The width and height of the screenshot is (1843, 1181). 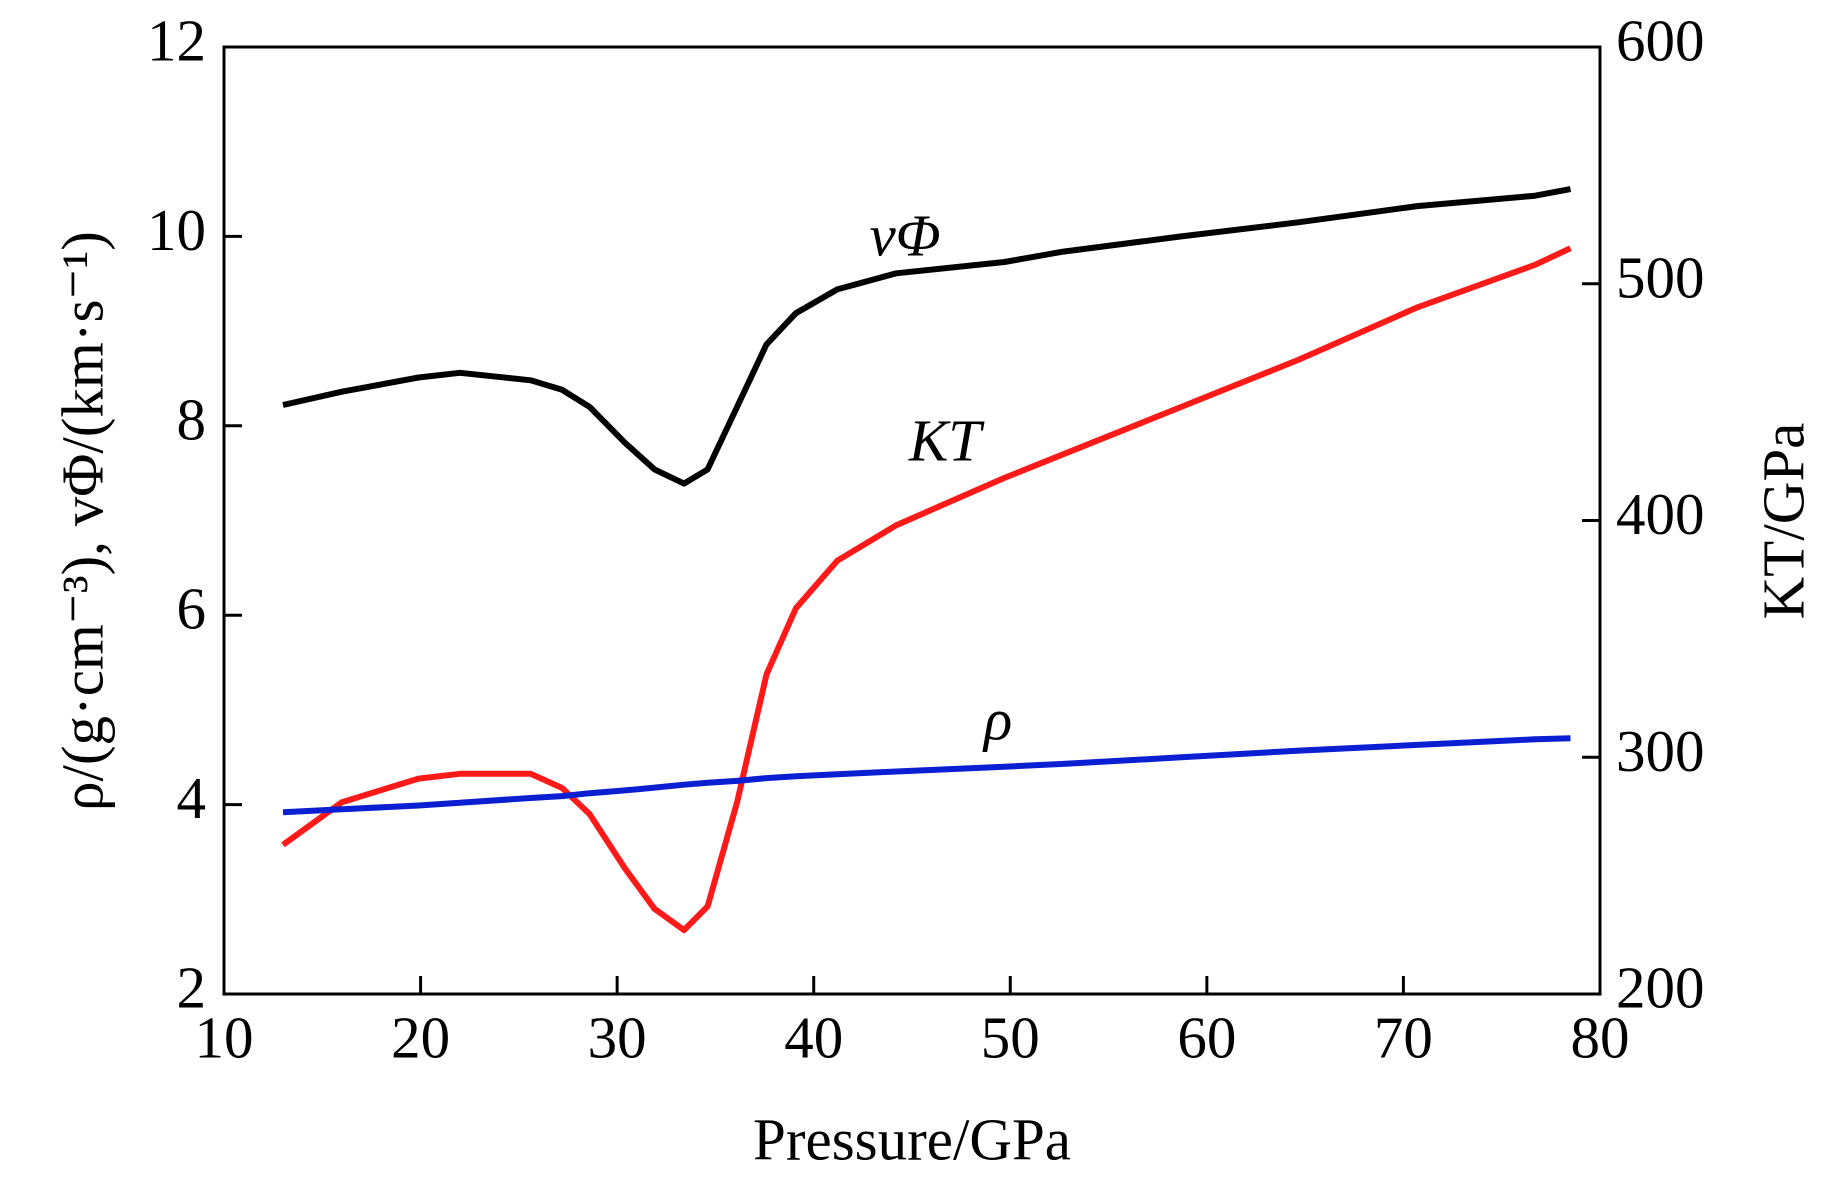 What do you see at coordinates (1660, 41) in the screenshot?
I see `y2-tick-label: 600` at bounding box center [1660, 41].